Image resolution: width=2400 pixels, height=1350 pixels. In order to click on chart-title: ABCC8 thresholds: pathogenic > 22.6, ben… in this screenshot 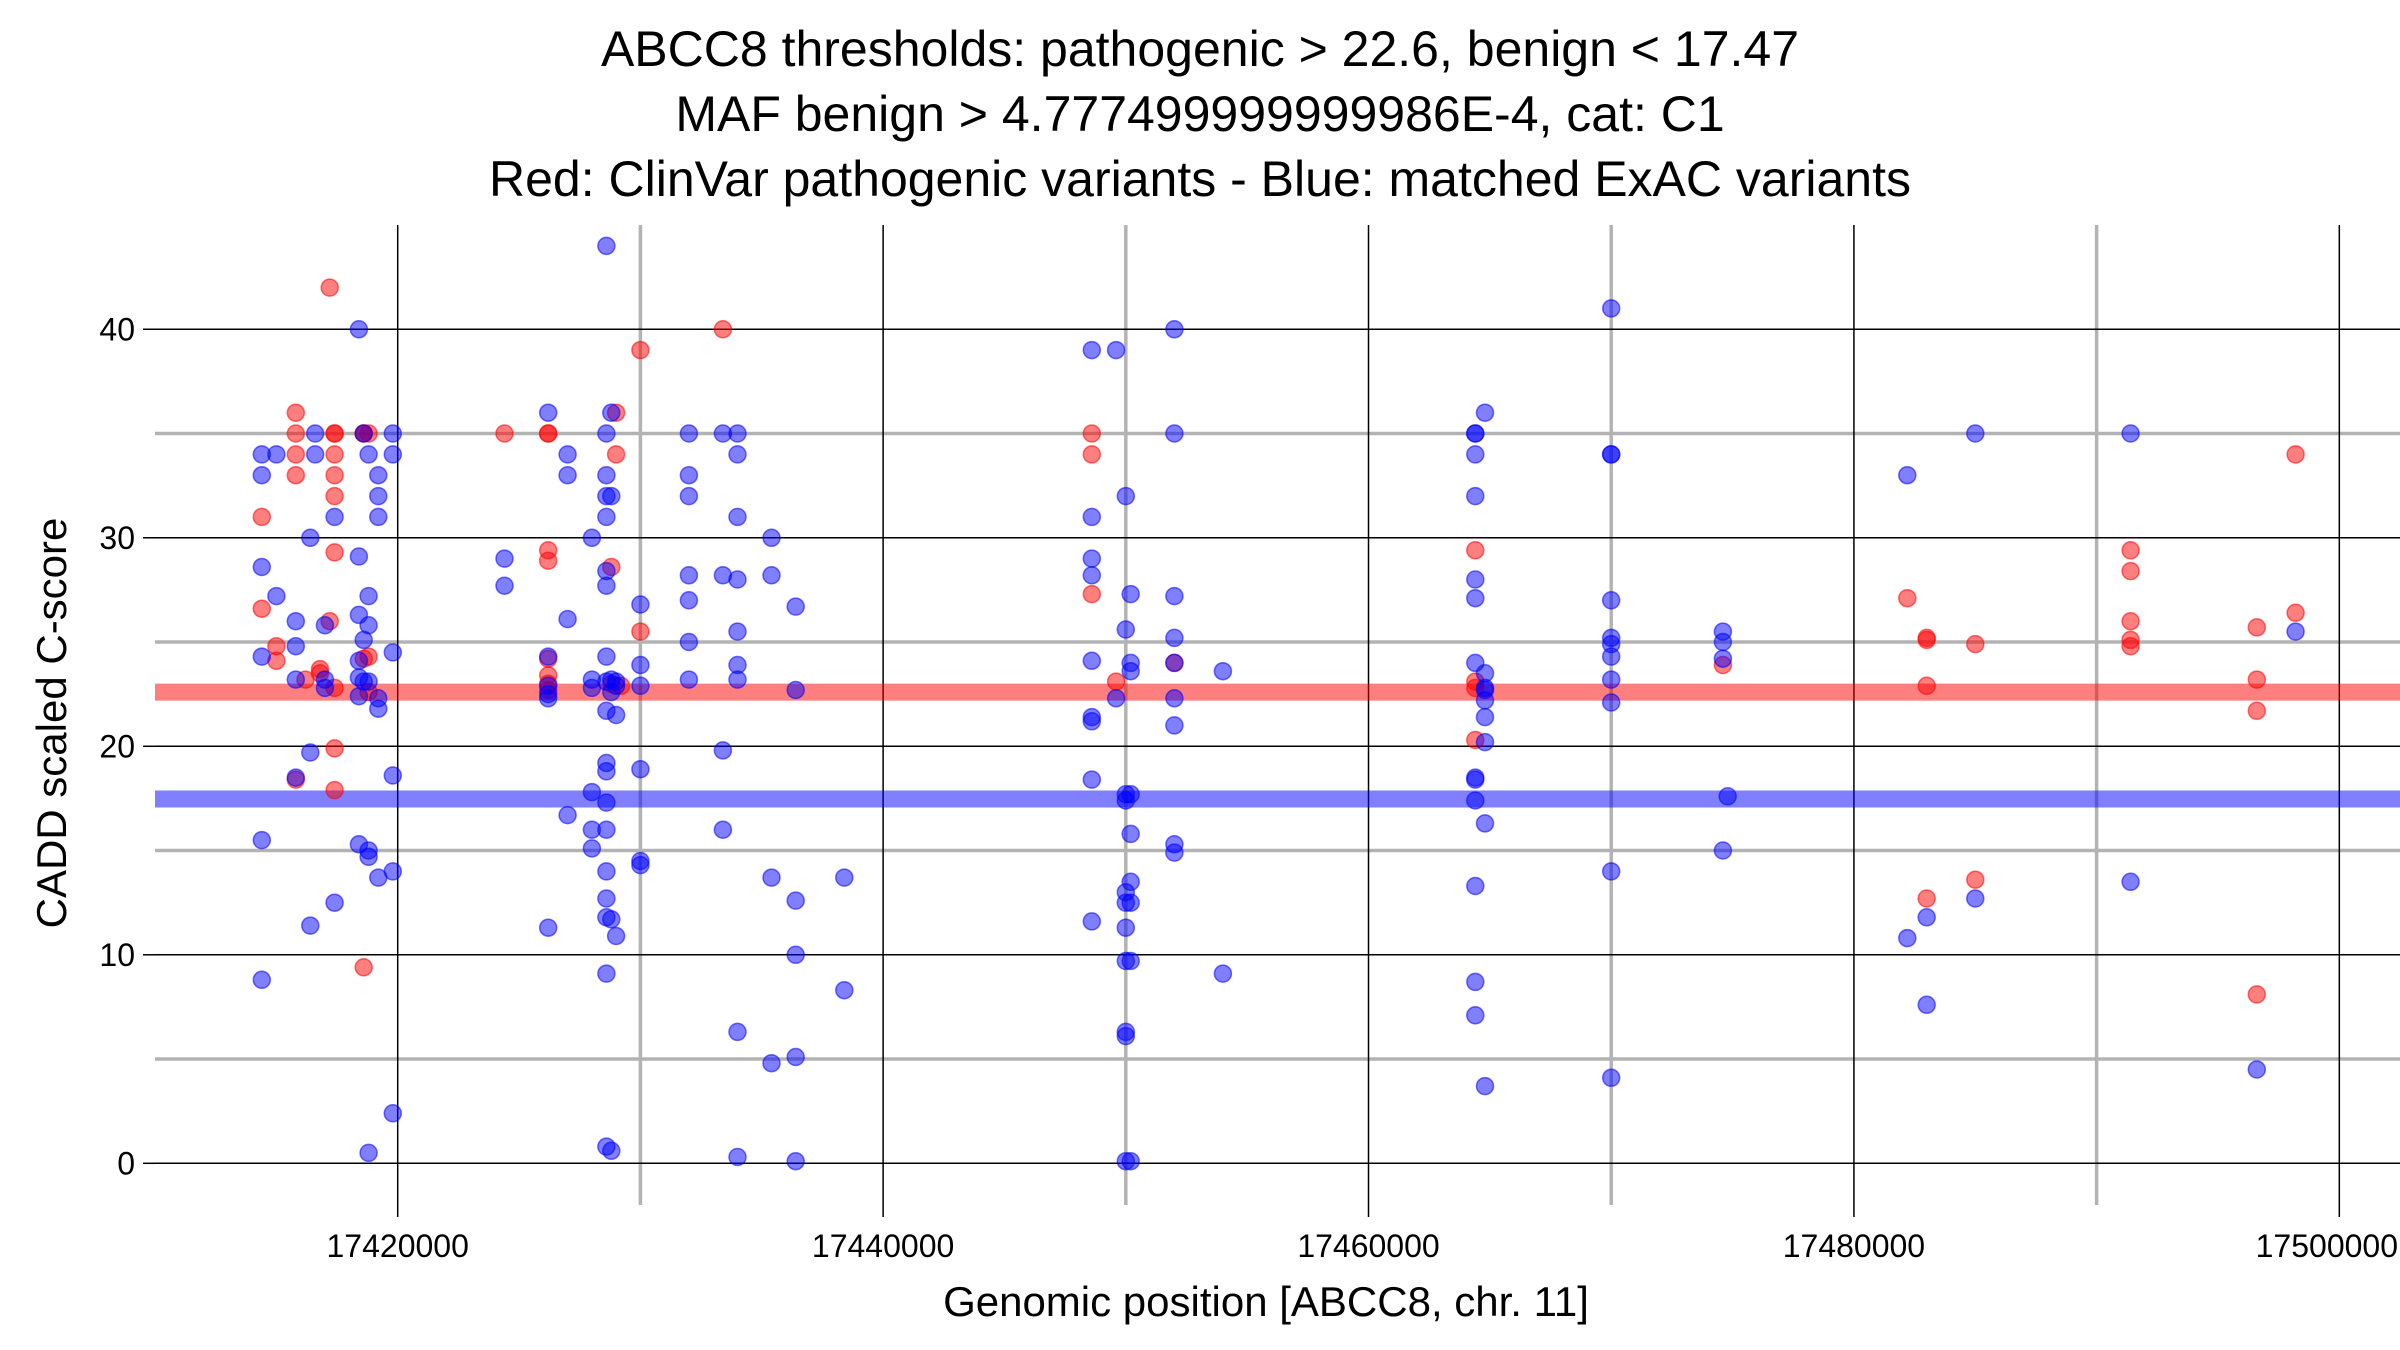, I will do `click(1200, 114)`.